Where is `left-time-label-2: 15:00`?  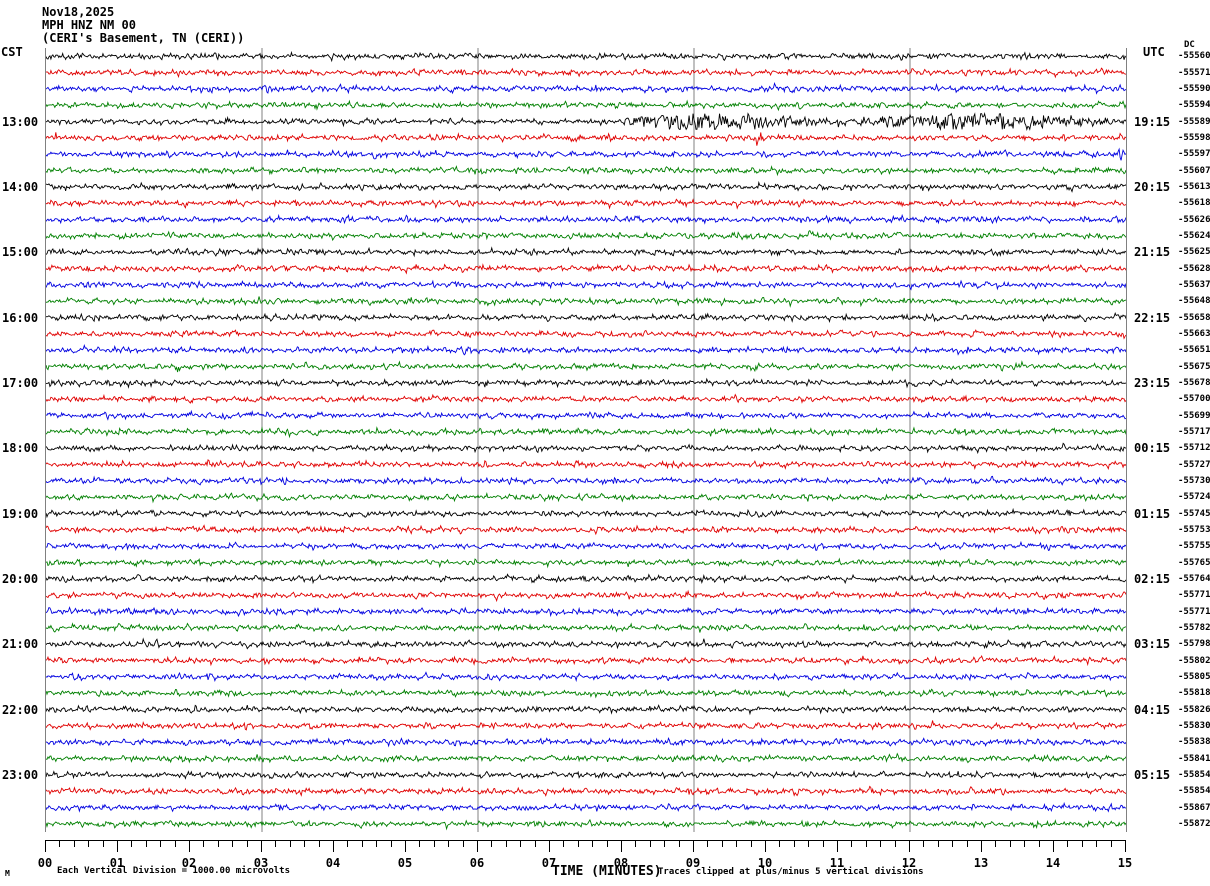 left-time-label-2: 15:00 is located at coordinates (20, 252).